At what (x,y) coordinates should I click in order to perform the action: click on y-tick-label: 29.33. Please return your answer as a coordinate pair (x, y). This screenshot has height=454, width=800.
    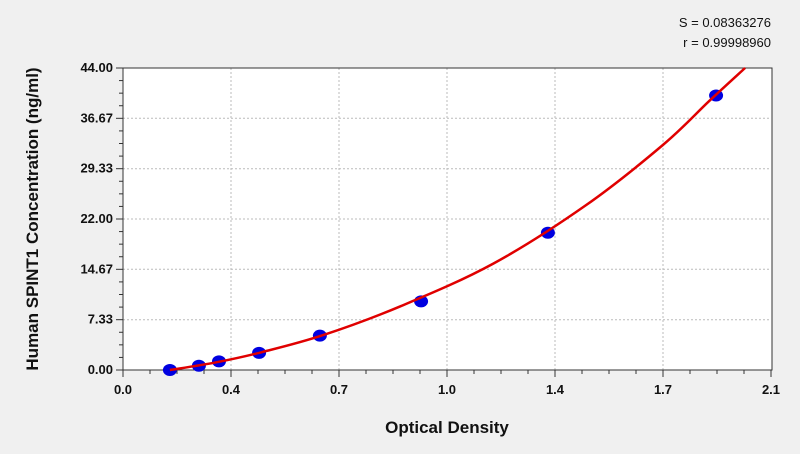
    Looking at the image, I should click on (96, 168).